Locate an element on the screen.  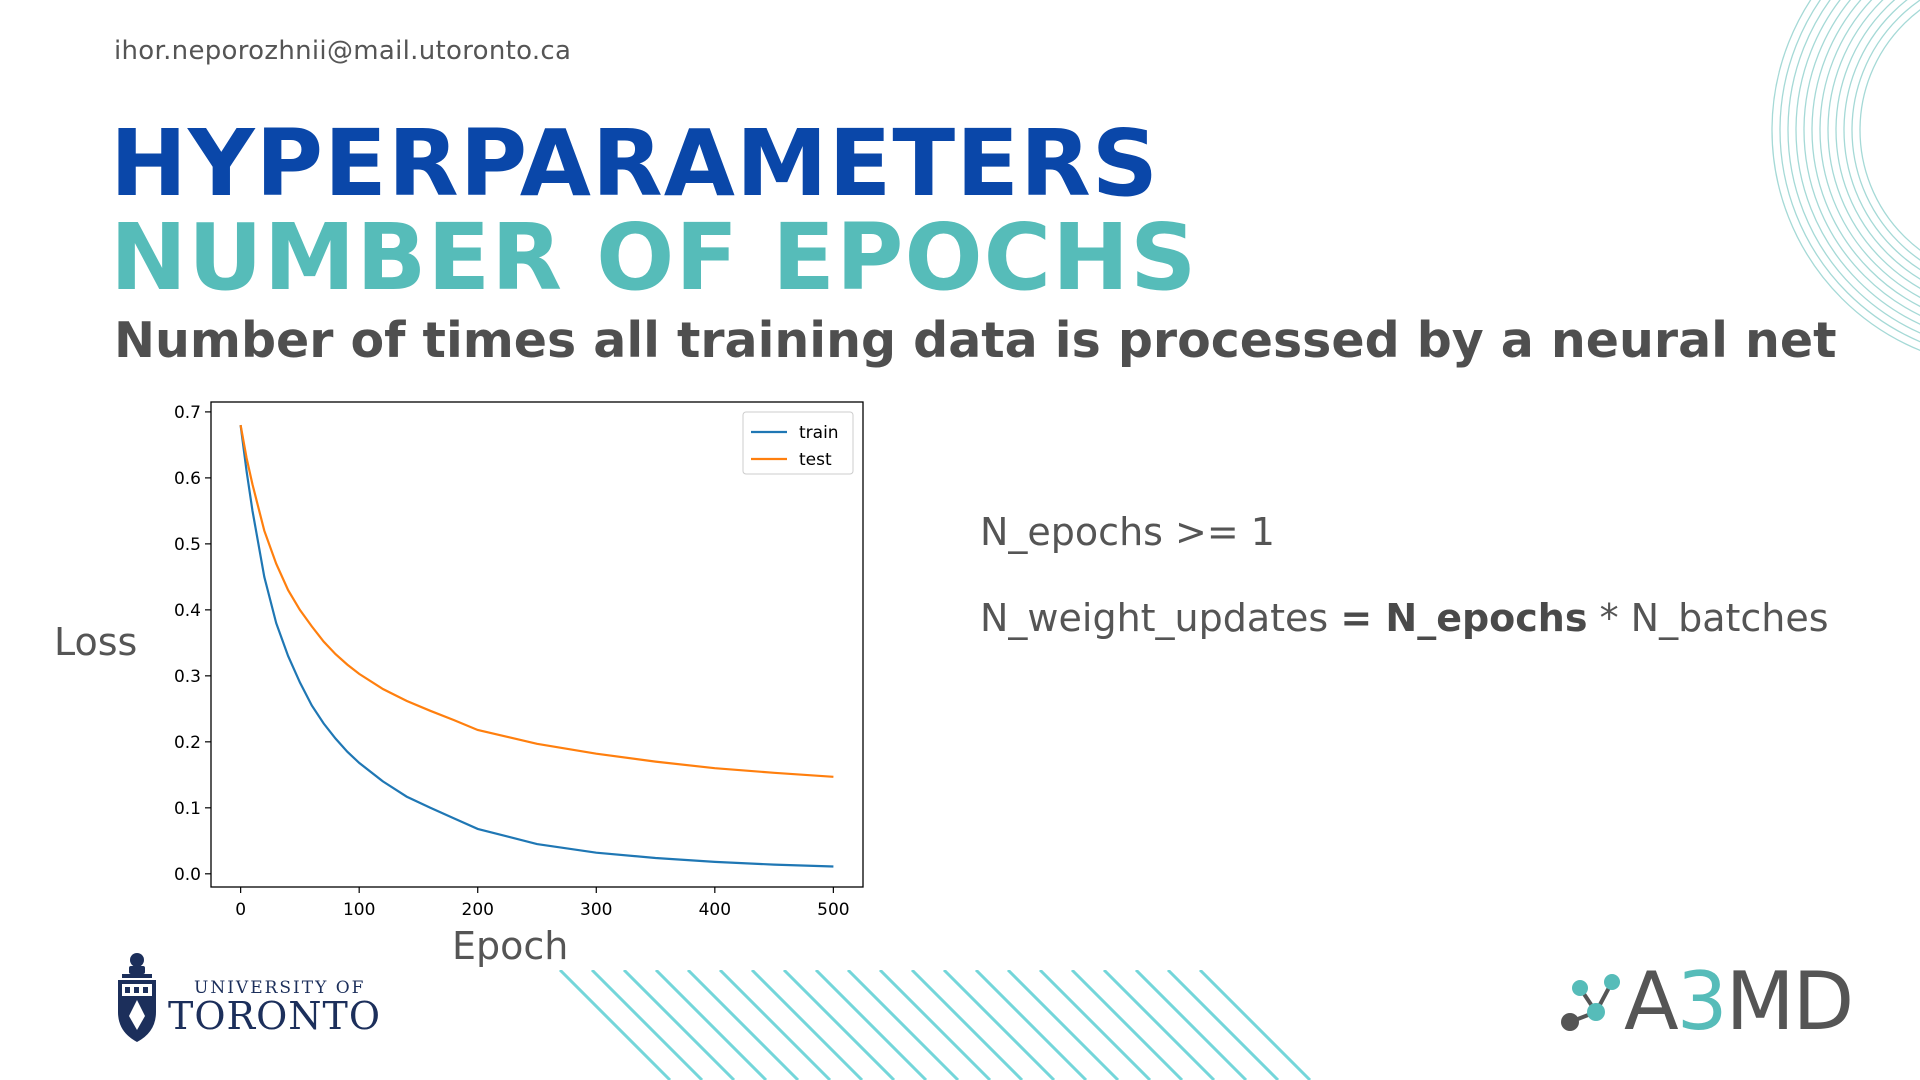
slide-title: HYPERPARAMETERS is located at coordinates (635, 163).